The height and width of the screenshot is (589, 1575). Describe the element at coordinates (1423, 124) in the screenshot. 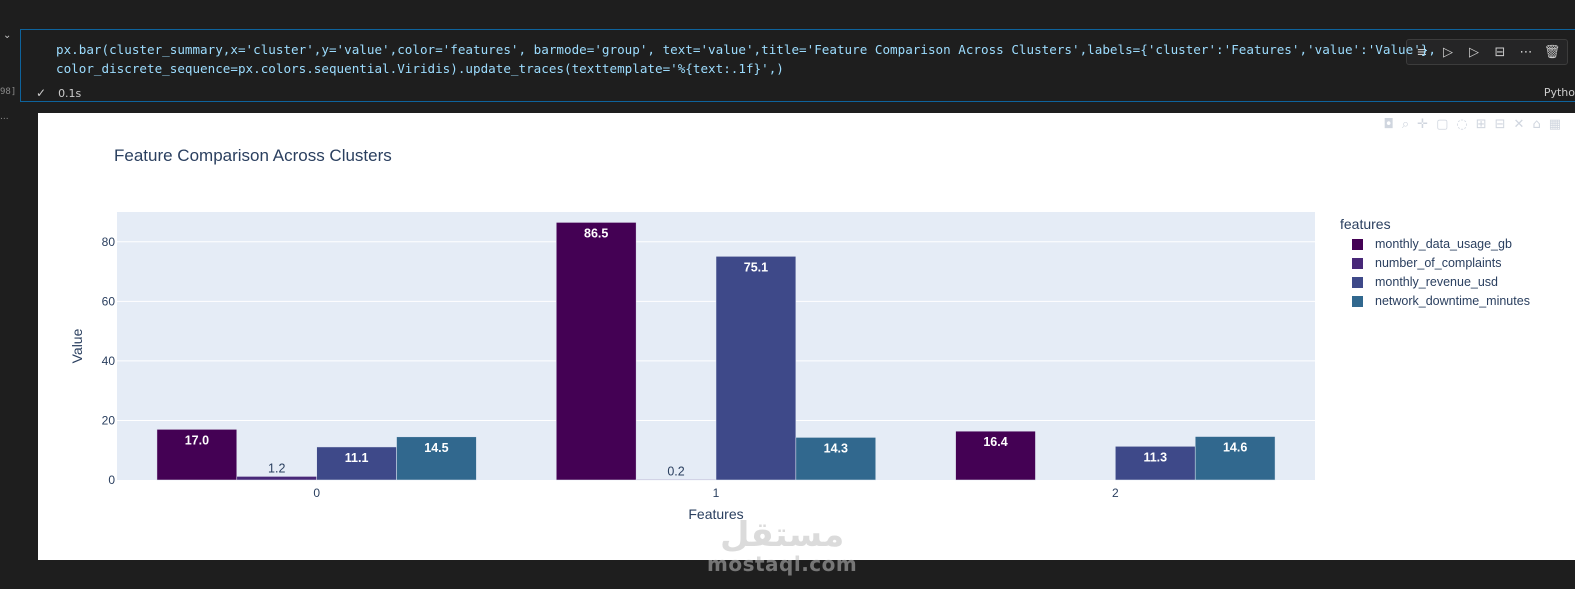

I see `pan-icon: ✛` at that location.